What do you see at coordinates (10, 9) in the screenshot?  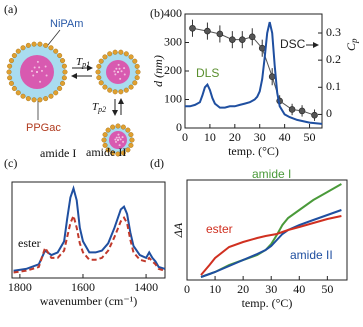 I see `panel-label: (a)` at bounding box center [10, 9].